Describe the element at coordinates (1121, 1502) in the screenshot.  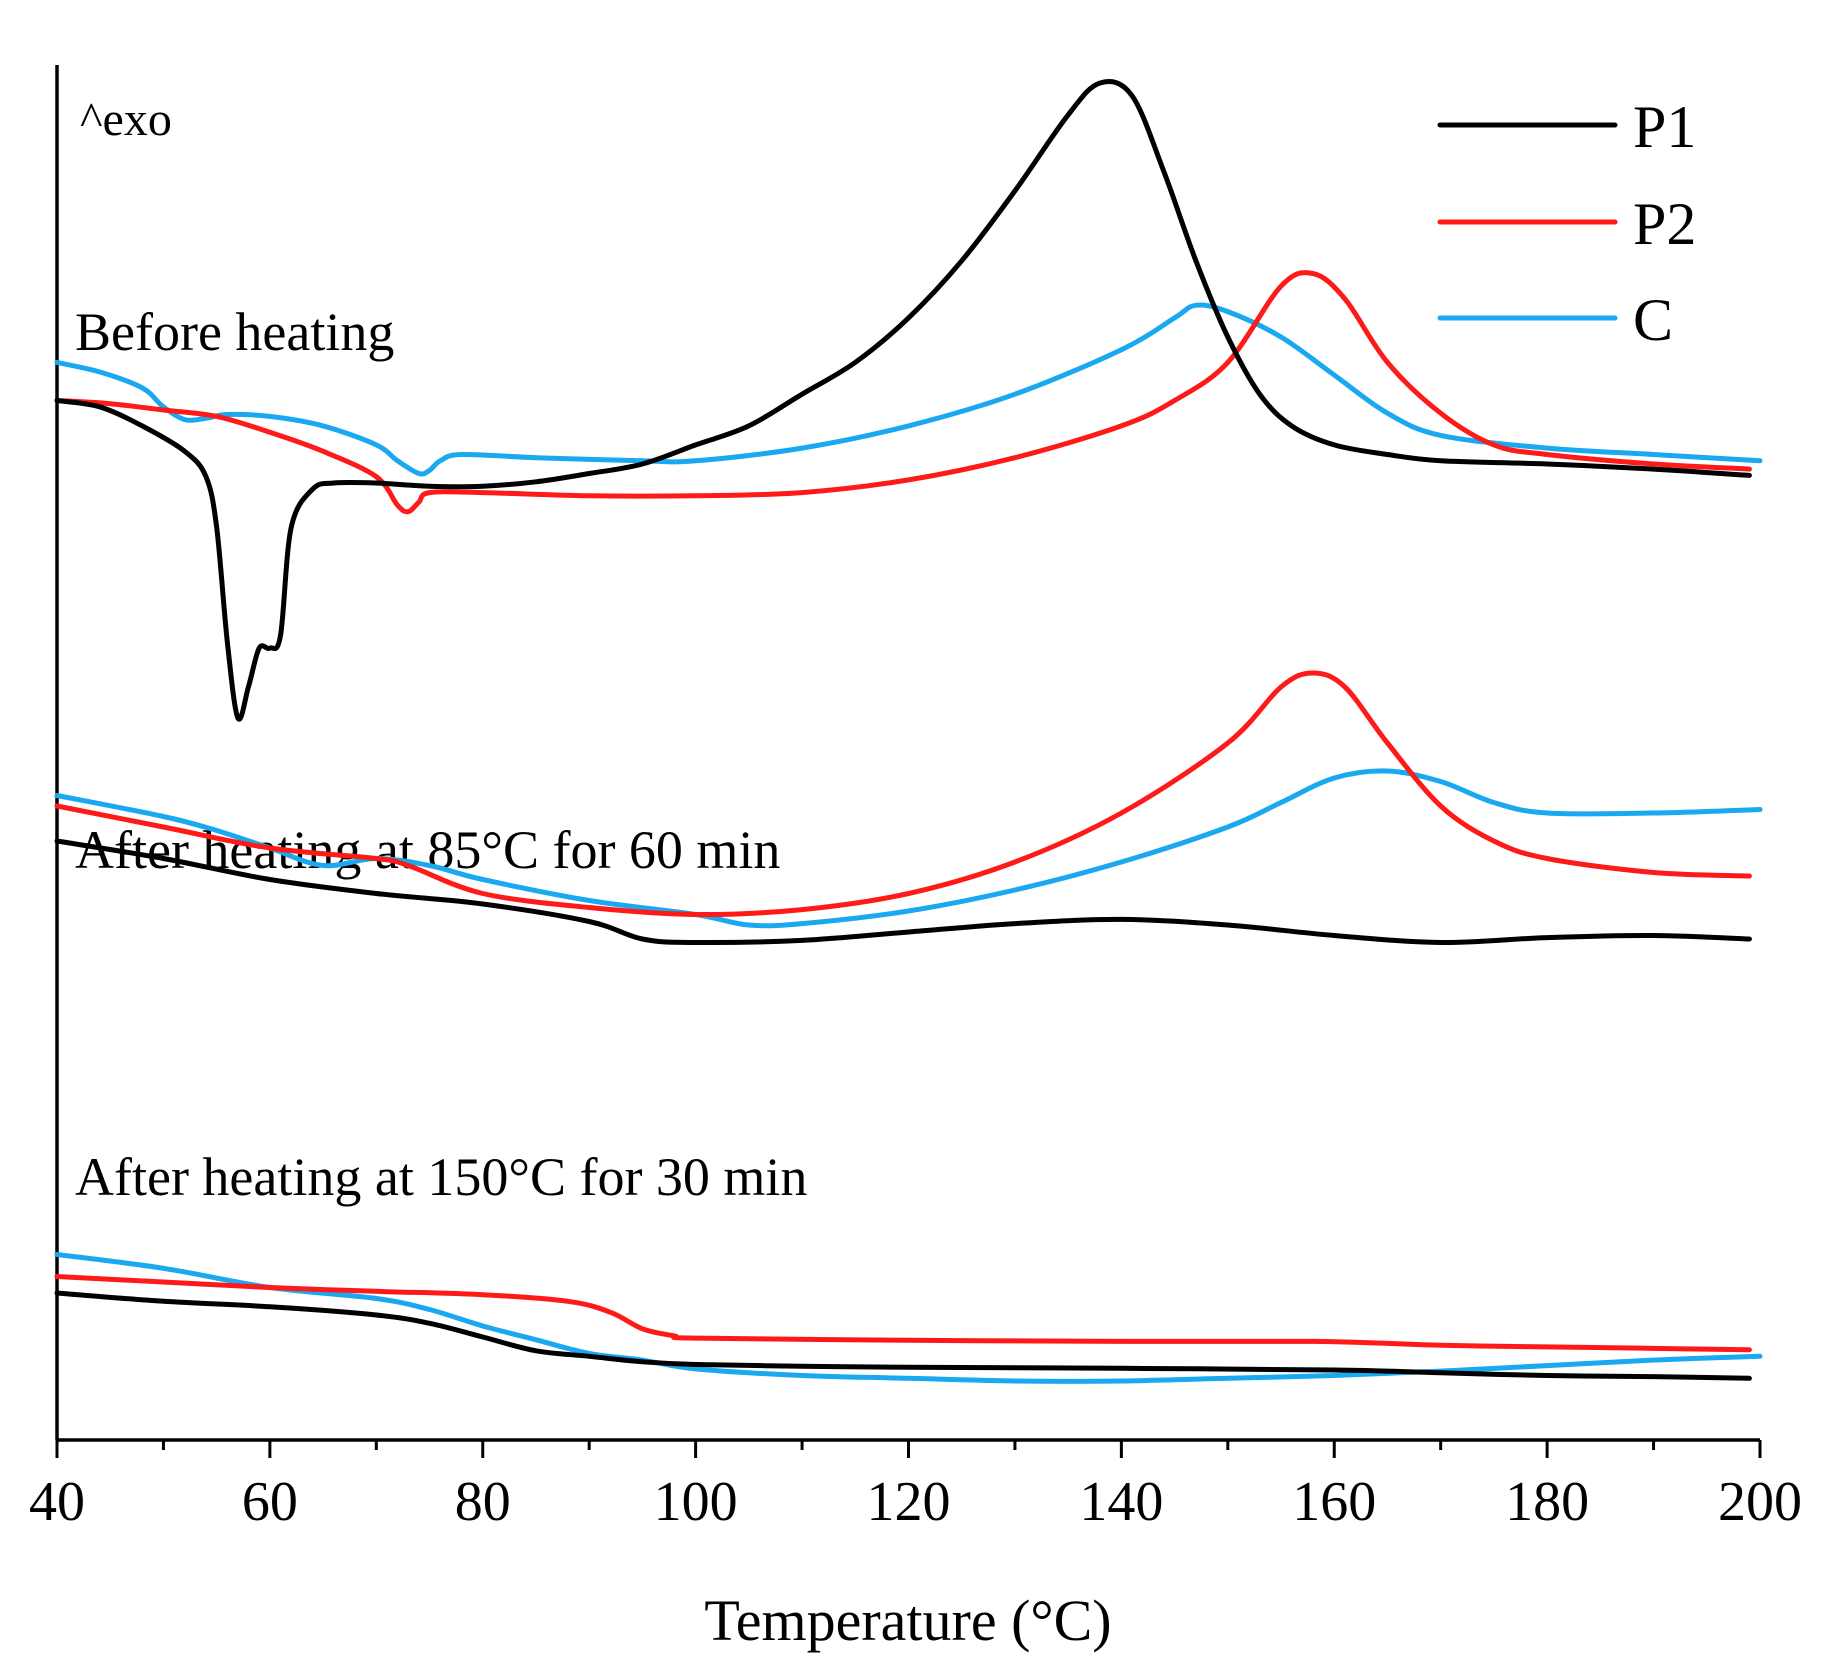
I see `x-tick-label: 140` at that location.